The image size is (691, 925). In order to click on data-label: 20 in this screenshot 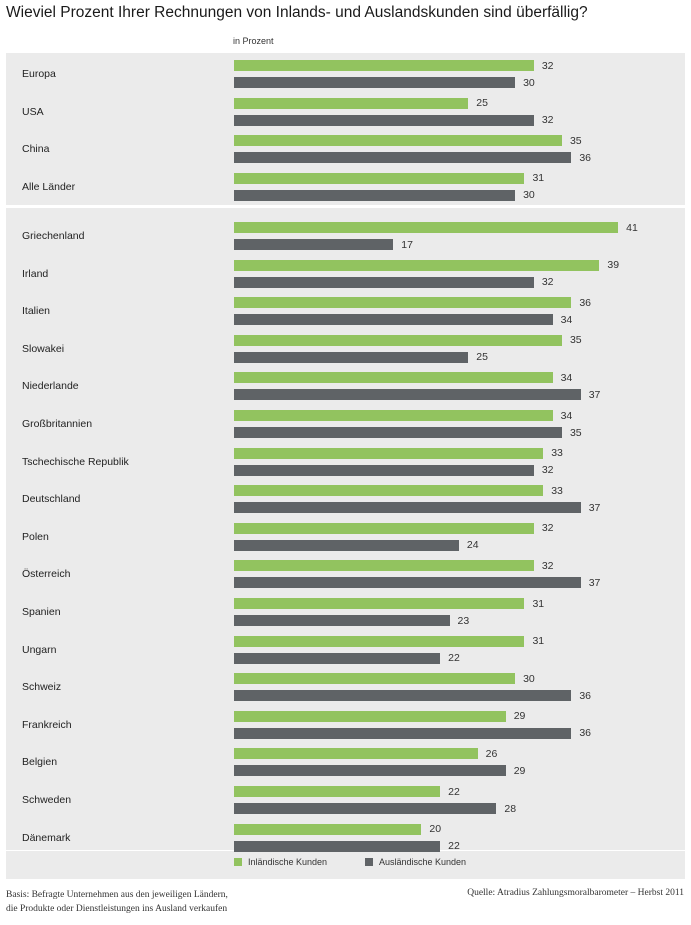, I will do `click(435, 829)`.